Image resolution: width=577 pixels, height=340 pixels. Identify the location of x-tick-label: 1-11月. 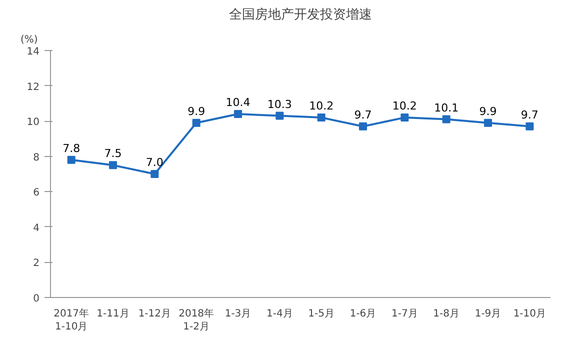
(113, 314).